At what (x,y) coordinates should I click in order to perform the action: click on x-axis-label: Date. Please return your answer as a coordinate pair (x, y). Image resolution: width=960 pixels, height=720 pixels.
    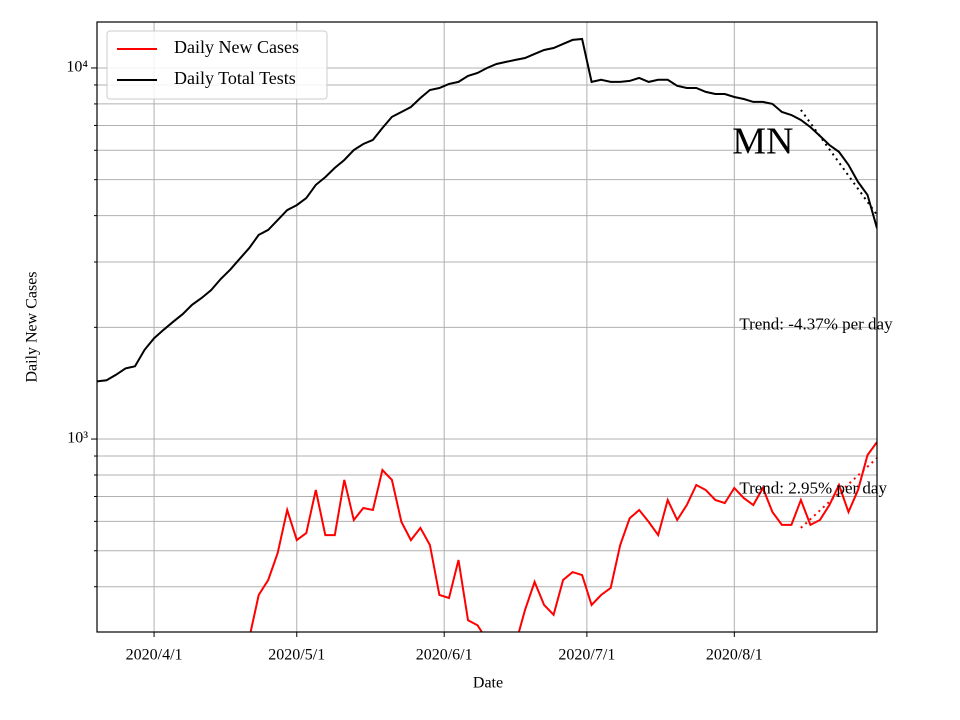
    Looking at the image, I should click on (488, 683).